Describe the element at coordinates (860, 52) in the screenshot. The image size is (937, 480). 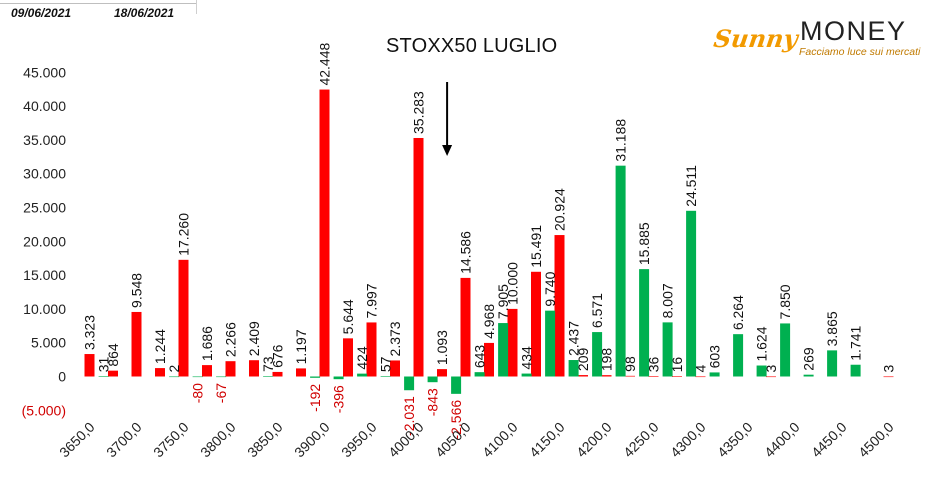
I see `logo-tagline: Facciamo luce sui mercati` at that location.